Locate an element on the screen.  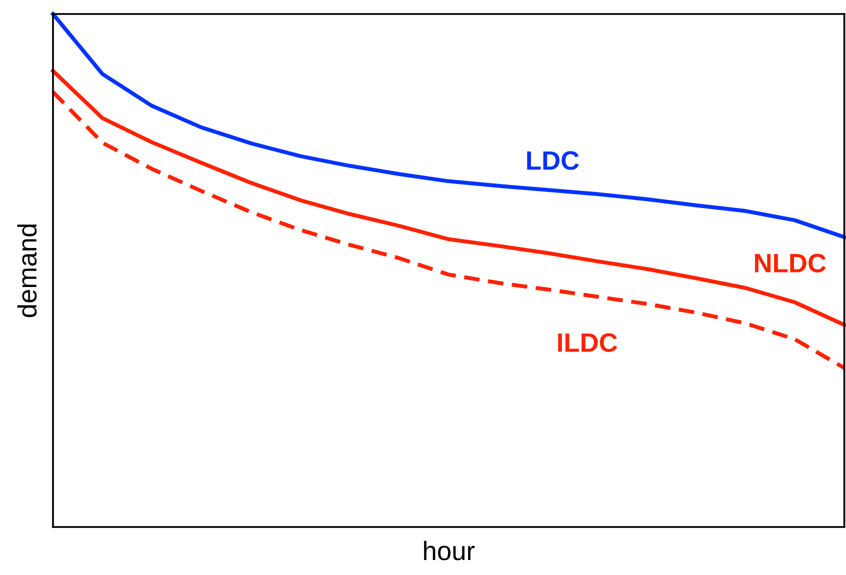
x-axis-title: hour is located at coordinates (449, 550).